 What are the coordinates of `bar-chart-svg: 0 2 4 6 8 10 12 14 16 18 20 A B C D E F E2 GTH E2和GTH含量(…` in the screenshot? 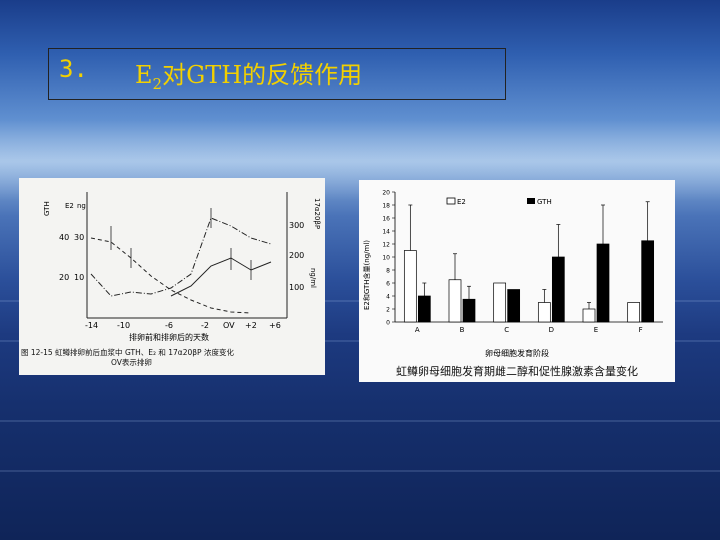 It's located at (512, 274).